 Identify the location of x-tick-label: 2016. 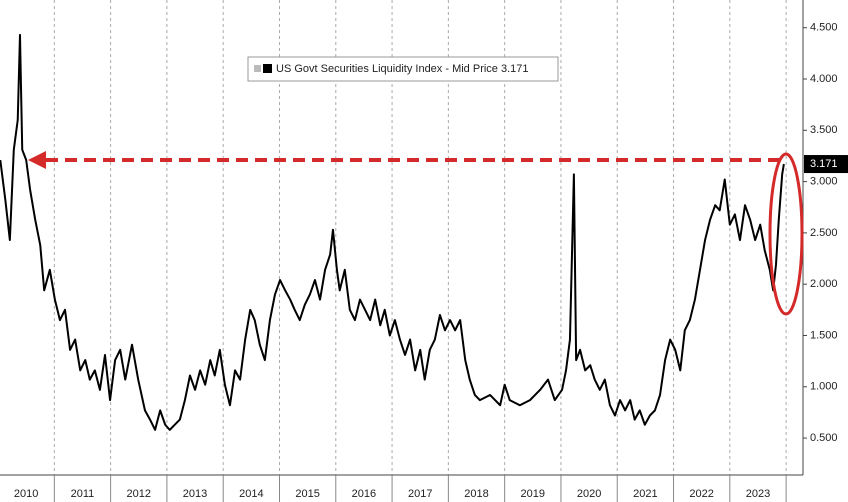
(364, 494).